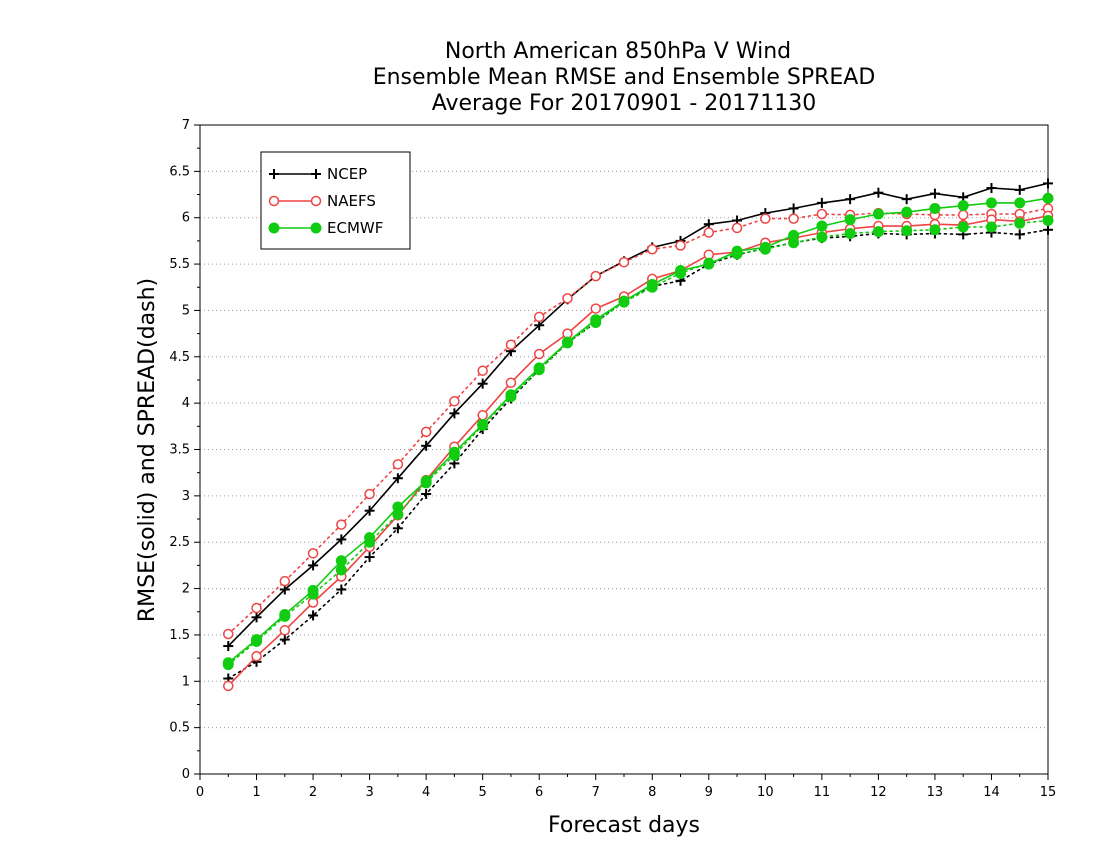 This screenshot has width=1100, height=850. What do you see at coordinates (624, 825) in the screenshot?
I see `x-axis-title: Forecast days` at bounding box center [624, 825].